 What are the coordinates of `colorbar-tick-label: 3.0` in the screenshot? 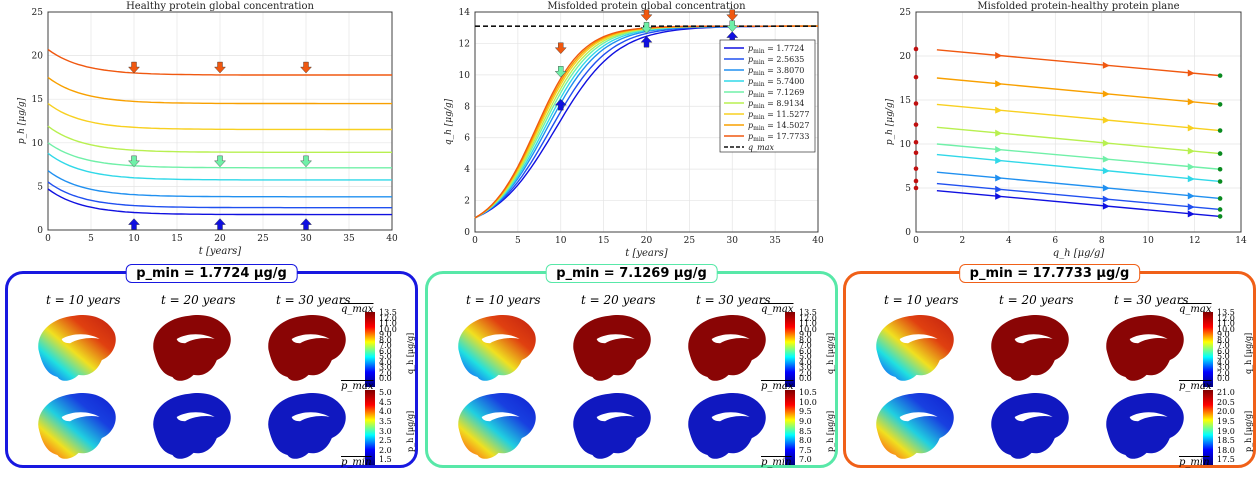 It's located at (1223, 367).